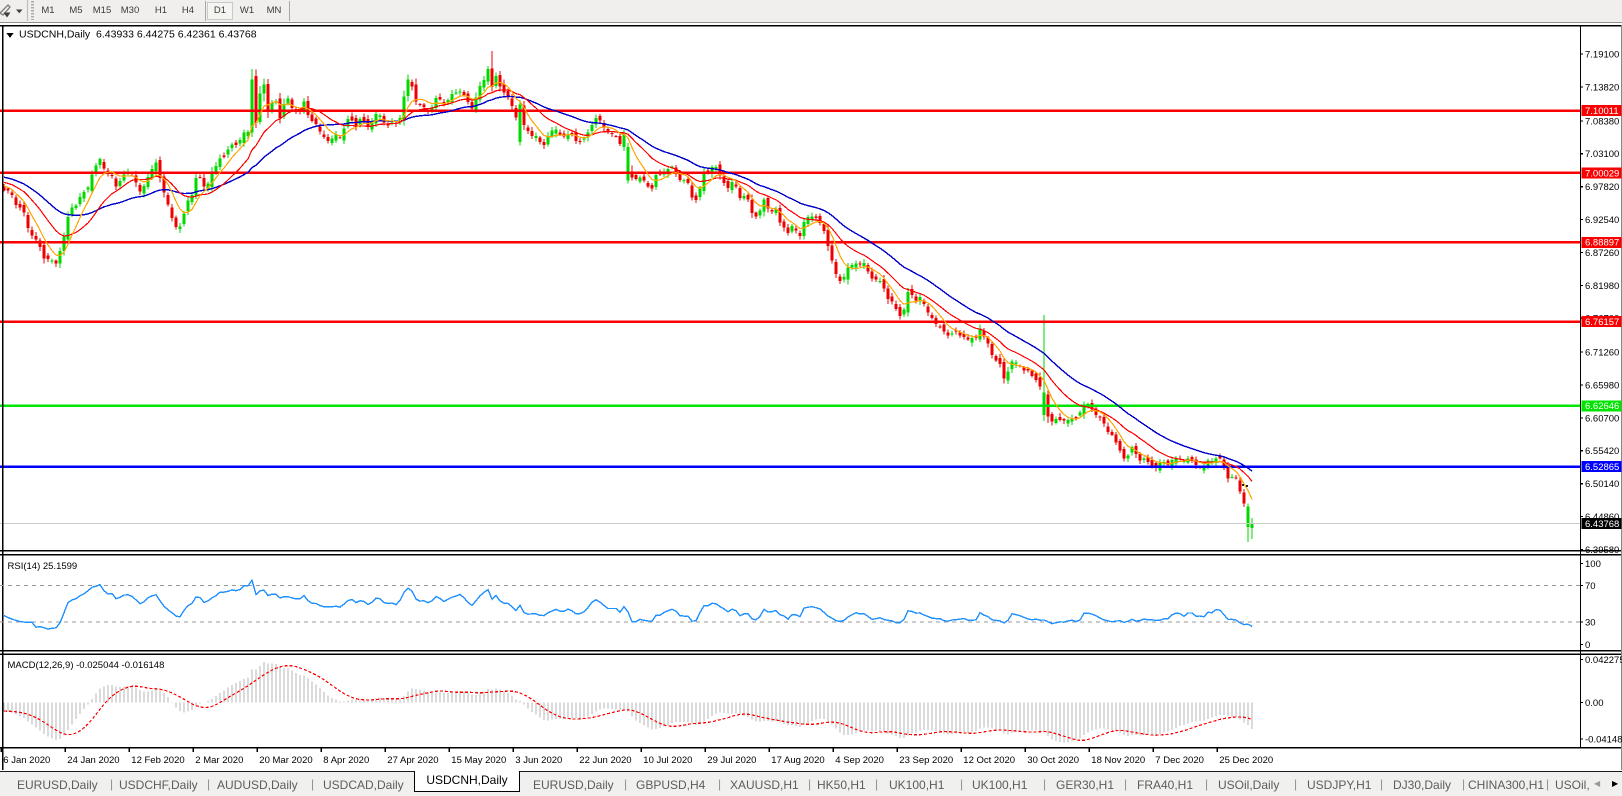 Image resolution: width=1622 pixels, height=796 pixels. What do you see at coordinates (1602, 173) in the screenshot?
I see `svg-text: 7.00029` at bounding box center [1602, 173].